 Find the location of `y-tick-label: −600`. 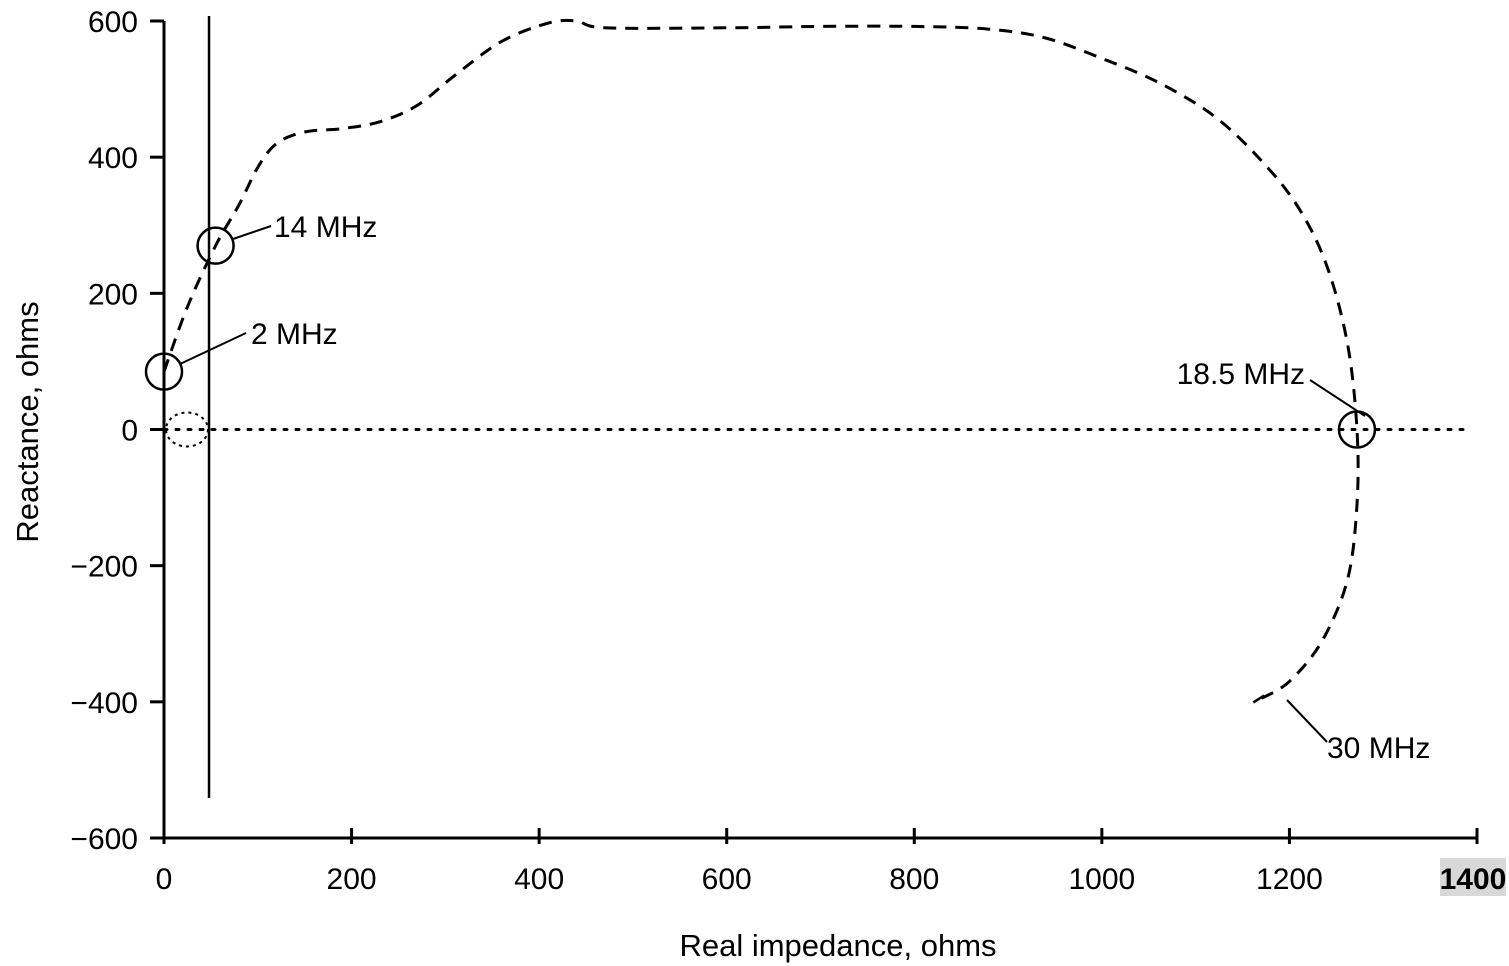

y-tick-label: −600 is located at coordinates (104, 839).